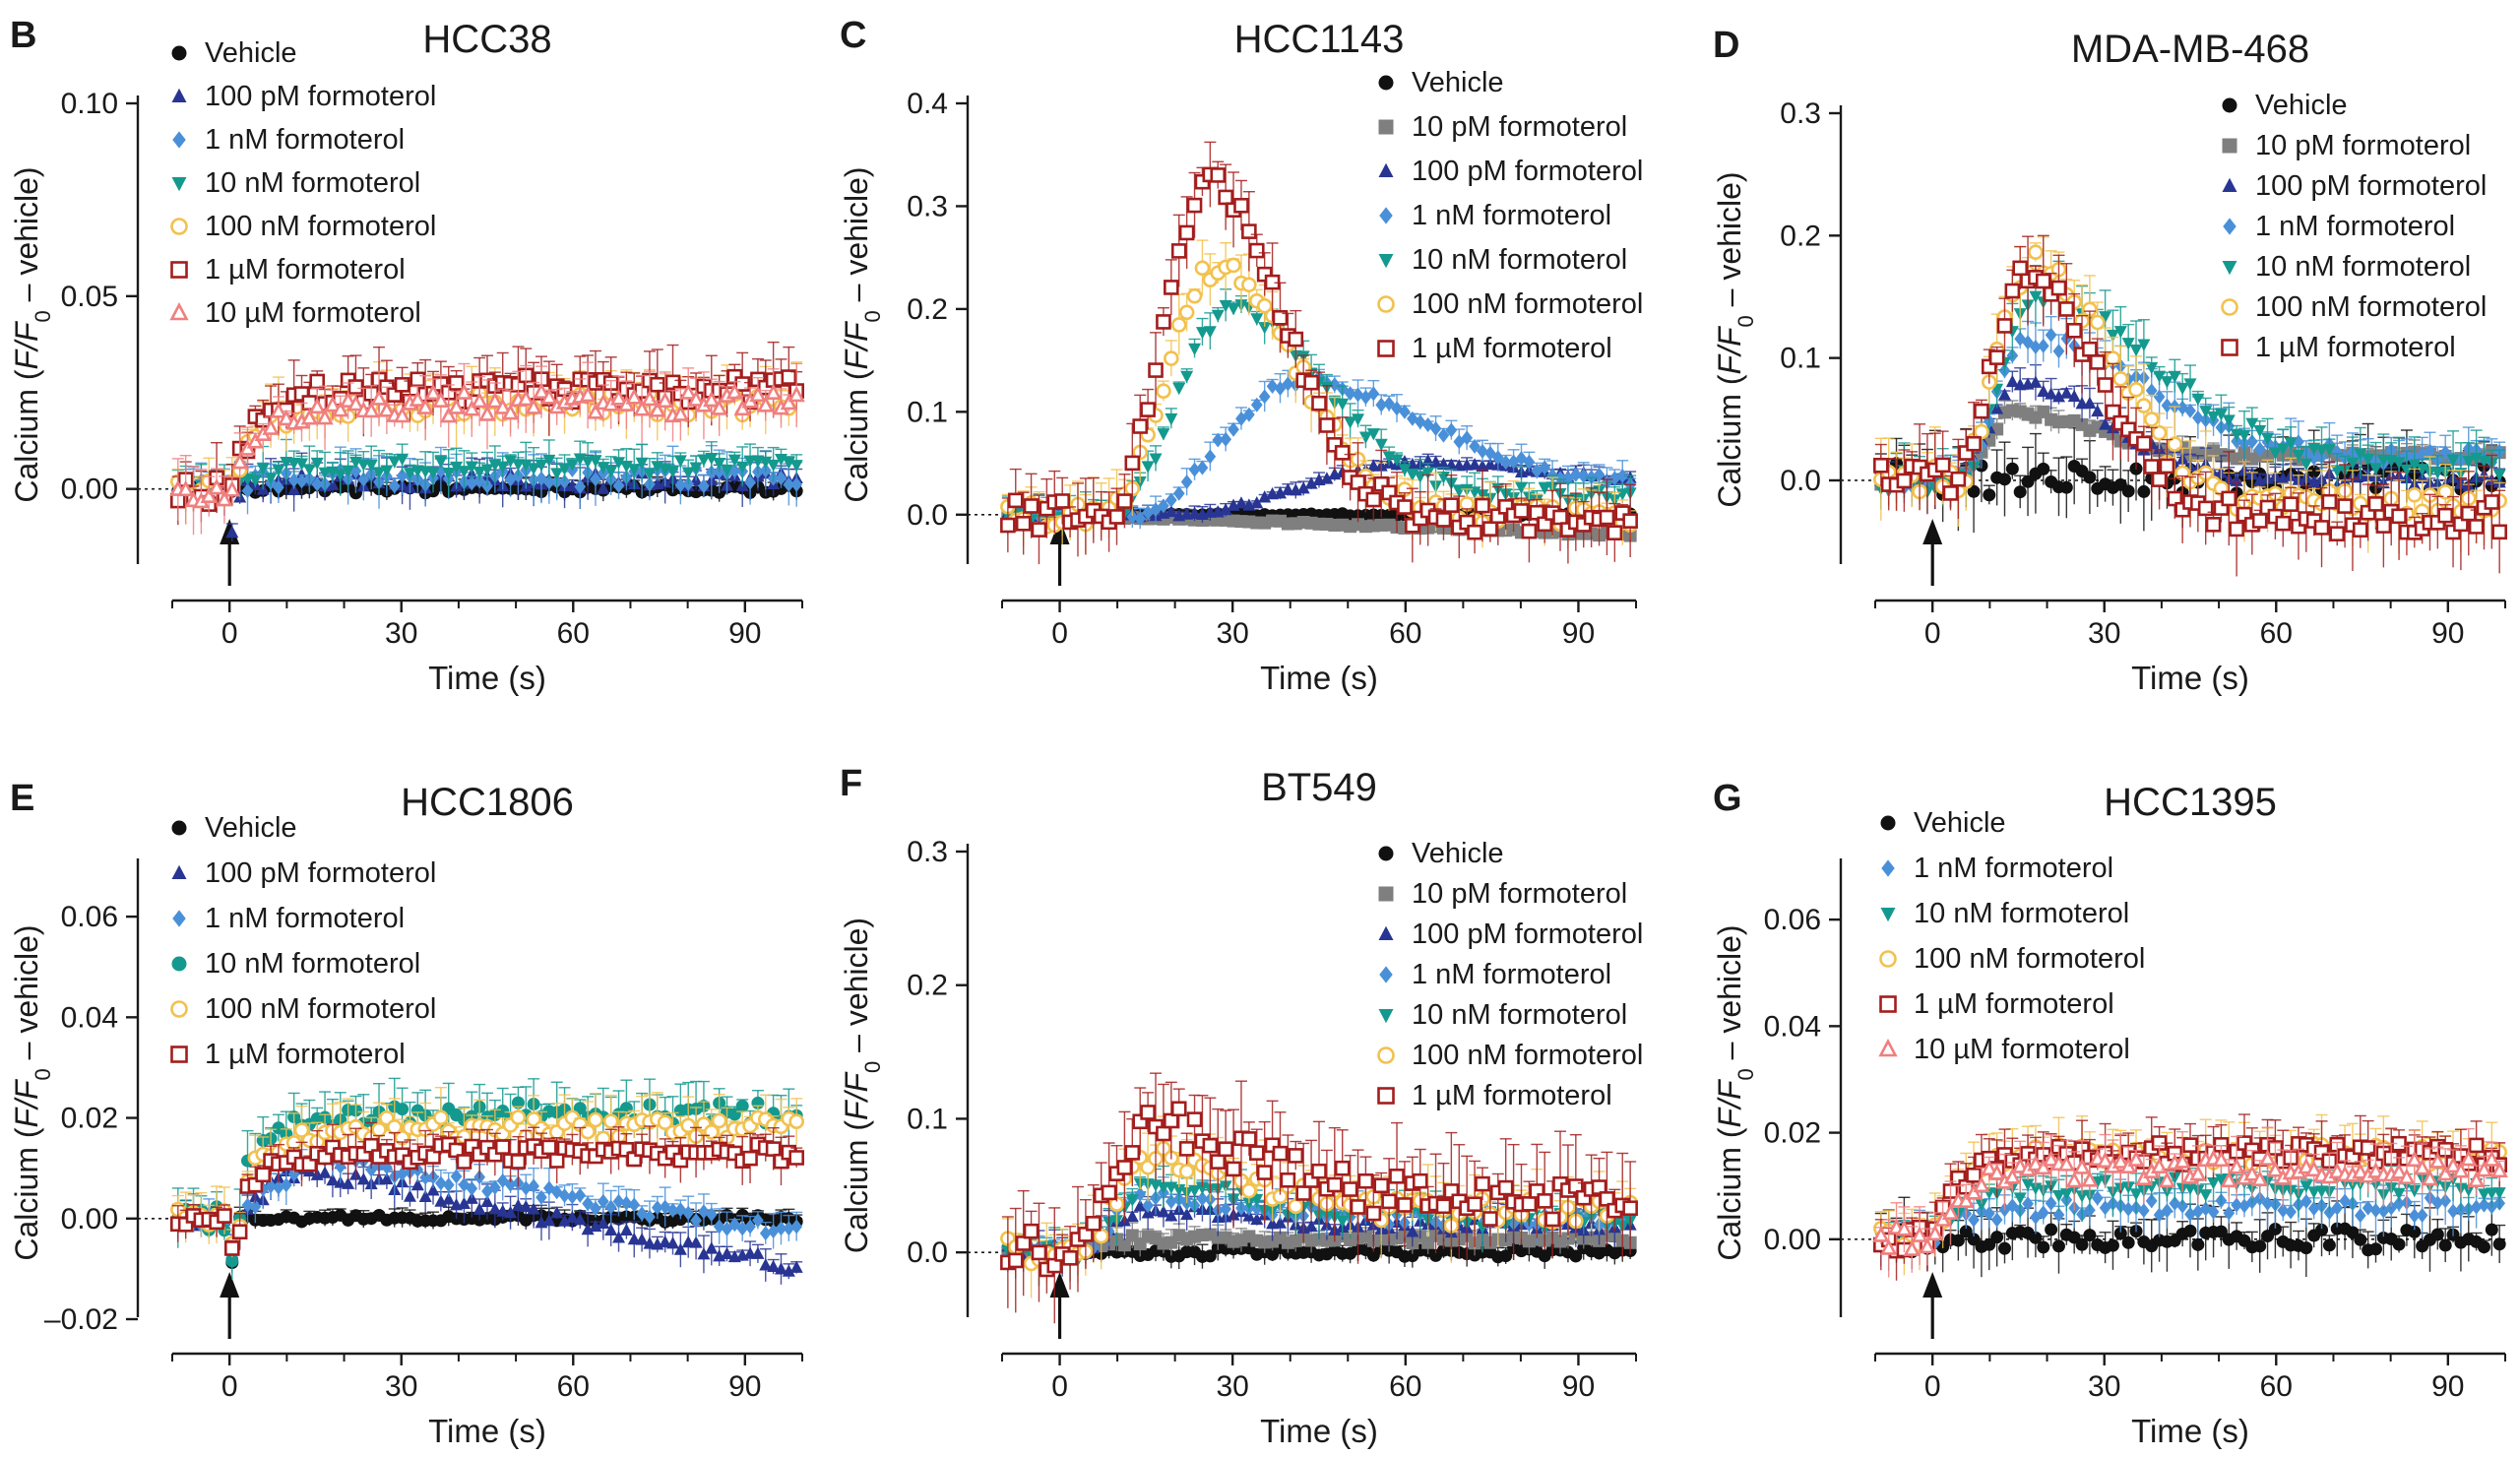 Image resolution: width=2520 pixels, height=1457 pixels. What do you see at coordinates (927, 412) in the screenshot?
I see `y-tick-label: 0.1` at bounding box center [927, 412].